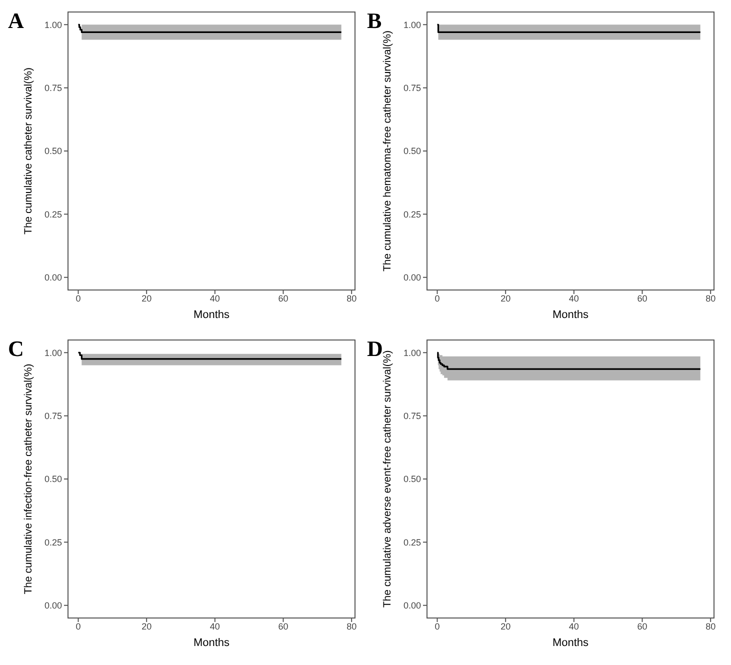  I want to click on chart-title: C, so click(16, 349).